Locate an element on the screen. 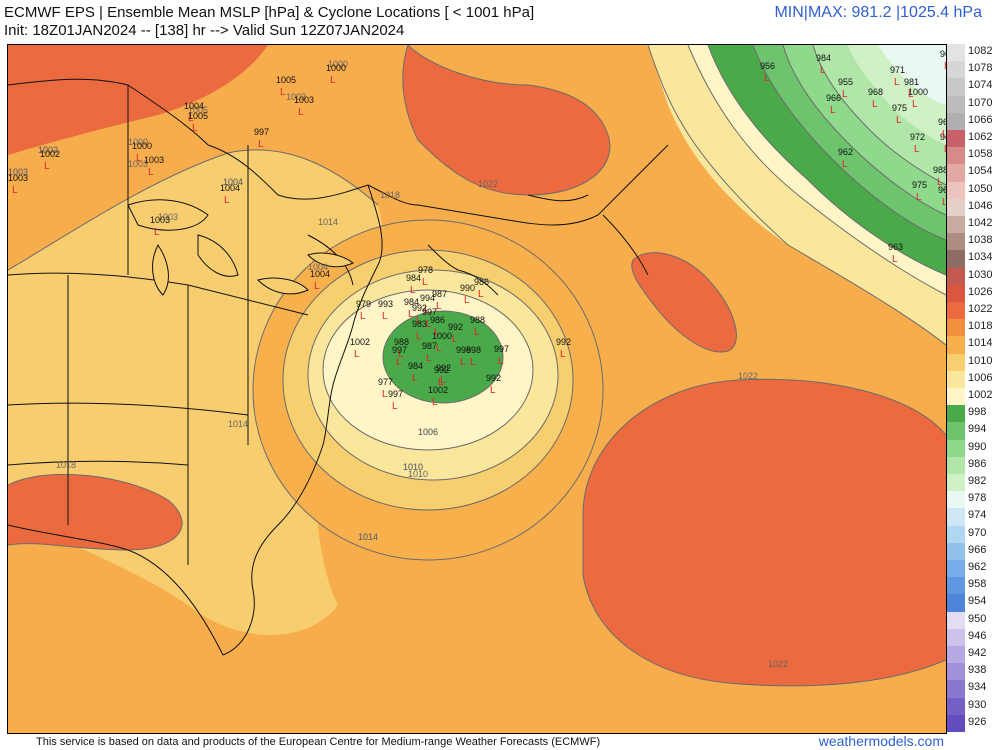 This screenshot has width=1000, height=750. cyclone-marker: 962 L is located at coordinates (845, 158).